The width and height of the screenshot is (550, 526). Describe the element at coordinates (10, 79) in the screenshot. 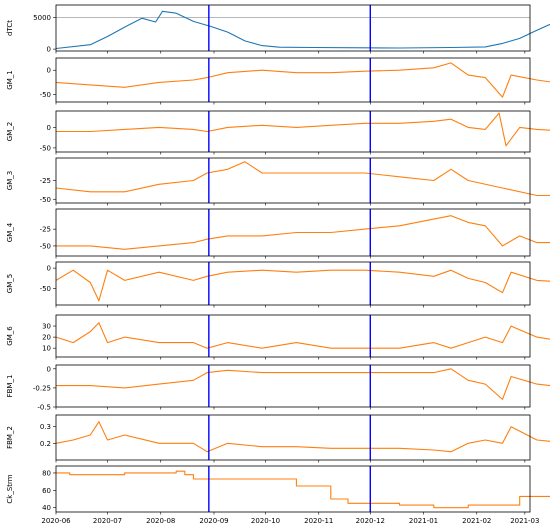

I see `y-axis-label: GM_1` at that location.